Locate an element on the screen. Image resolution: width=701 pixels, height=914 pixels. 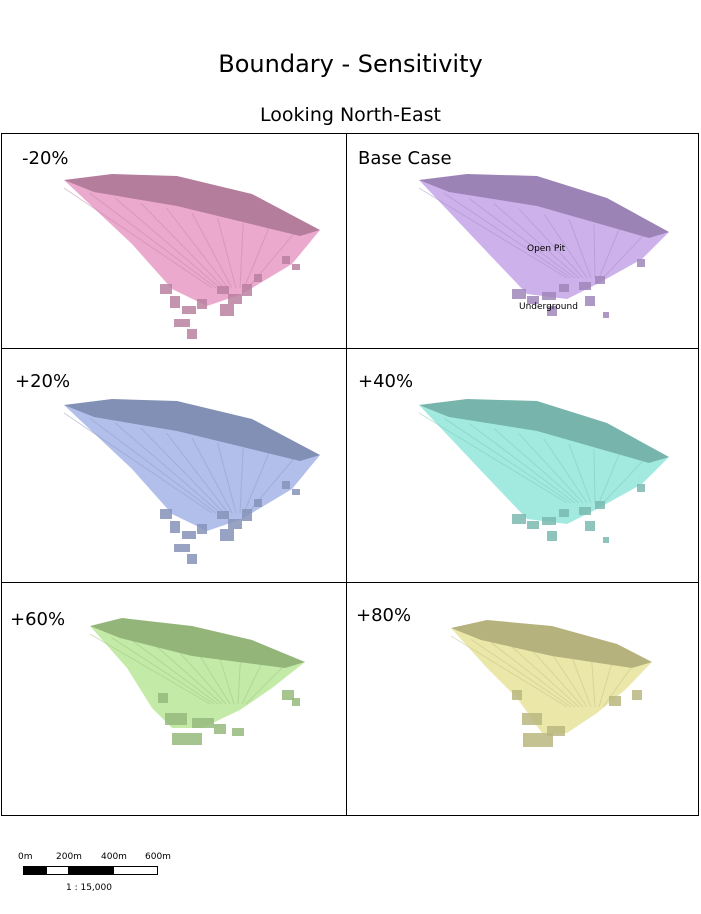
scale-tick: 400m is located at coordinates (114, 857).